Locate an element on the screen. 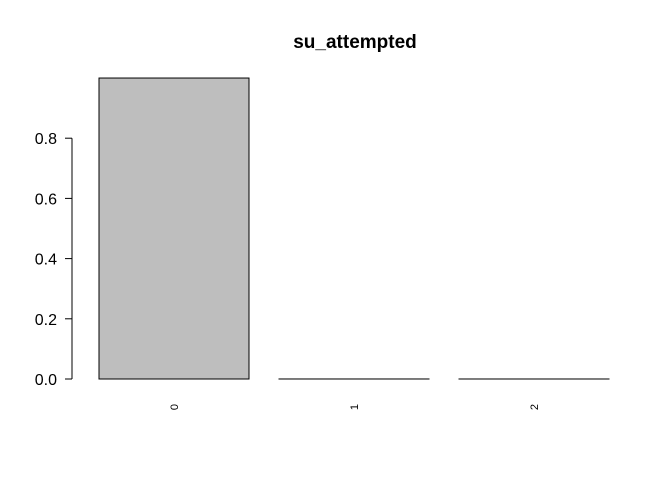  y-tick-label: 0.8 is located at coordinates (46, 139).